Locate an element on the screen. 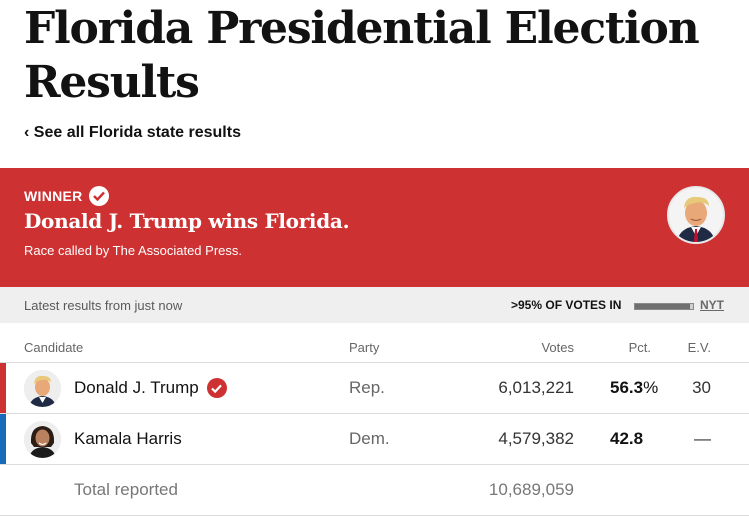 This screenshot has width=749, height=521. candidate-pct: 42.8 is located at coordinates (626, 439).